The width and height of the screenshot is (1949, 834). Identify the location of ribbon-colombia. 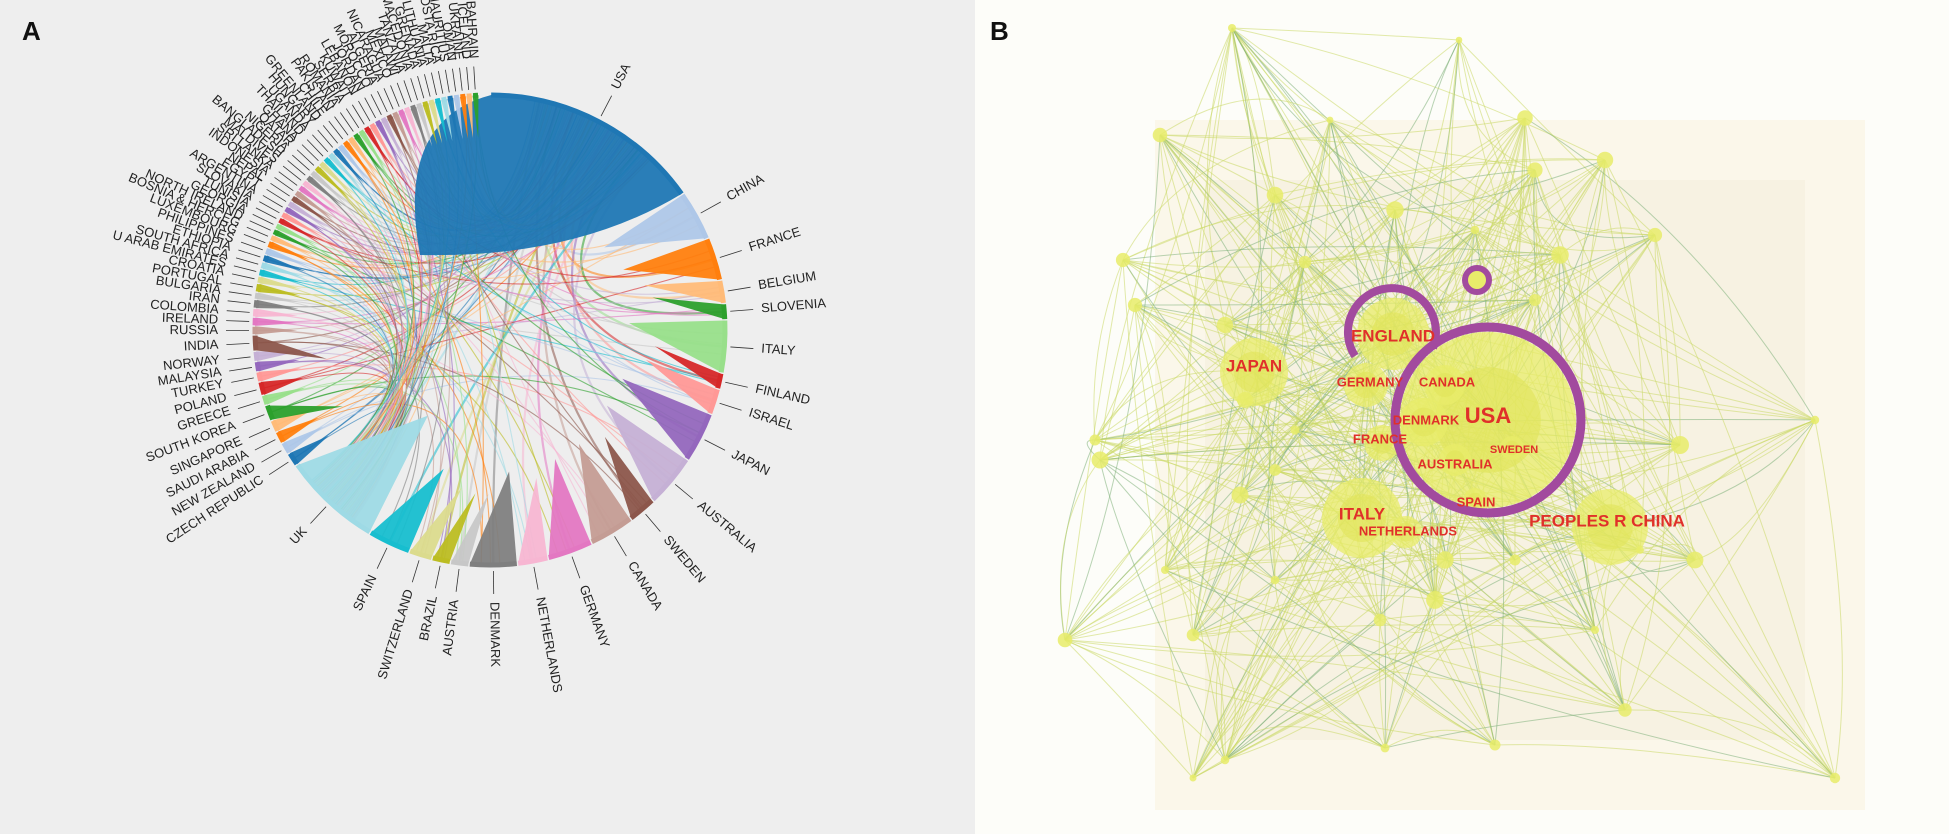
(436, 420).